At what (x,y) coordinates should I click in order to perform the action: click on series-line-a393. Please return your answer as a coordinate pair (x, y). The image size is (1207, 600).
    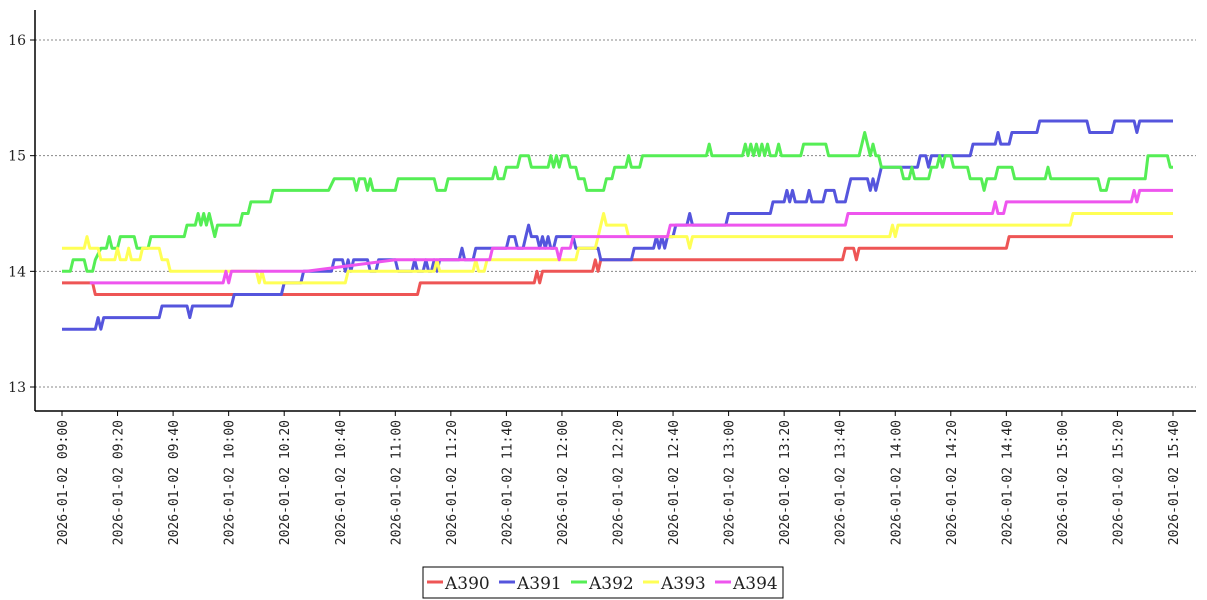
    Looking at the image, I should click on (617, 248).